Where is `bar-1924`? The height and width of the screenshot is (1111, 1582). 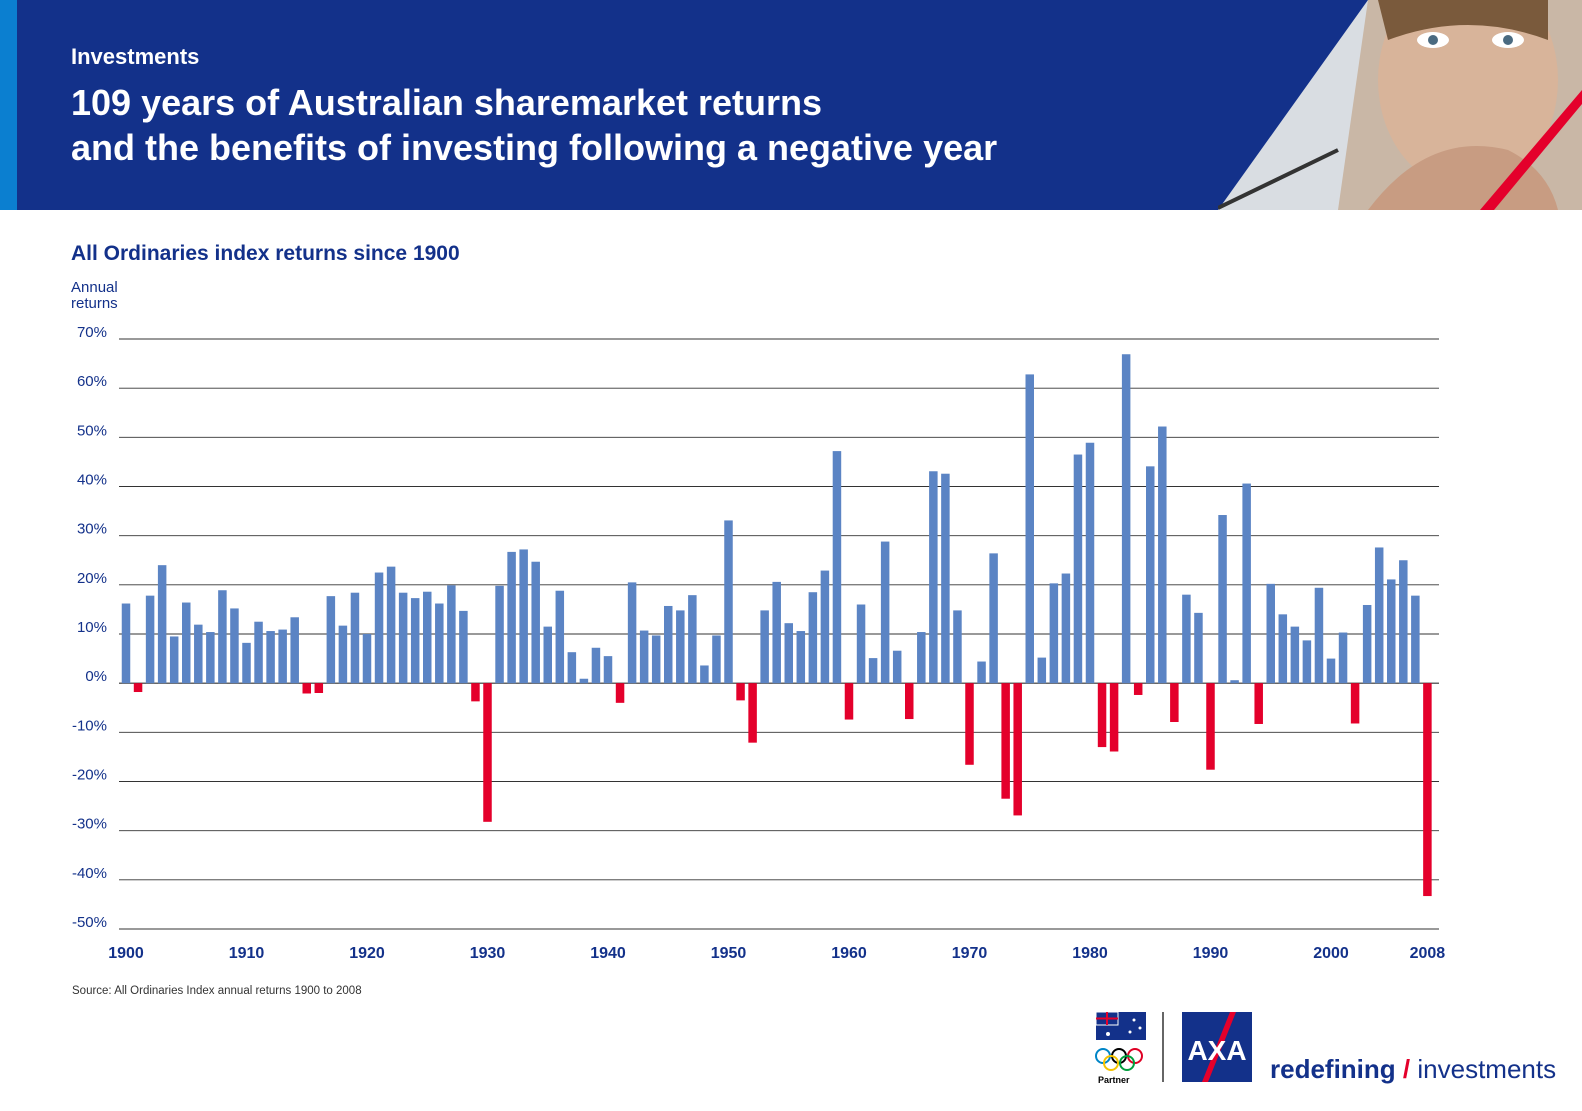
bar-1924 is located at coordinates (415, 641).